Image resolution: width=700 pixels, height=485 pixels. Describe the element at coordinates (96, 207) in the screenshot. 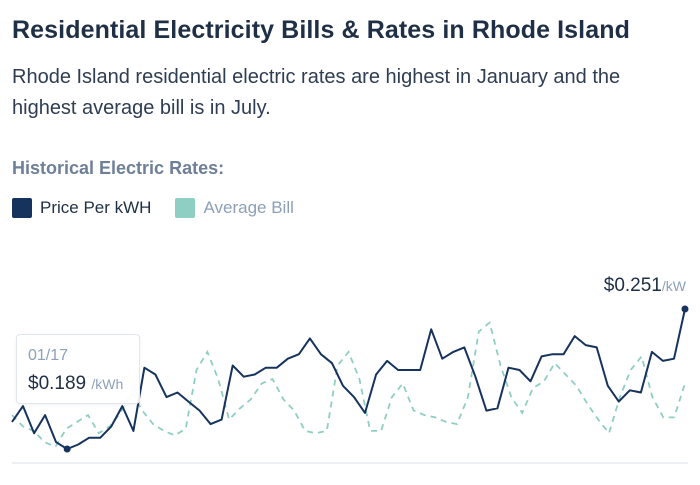

I see `legend-label-price: Price Per kWH` at that location.